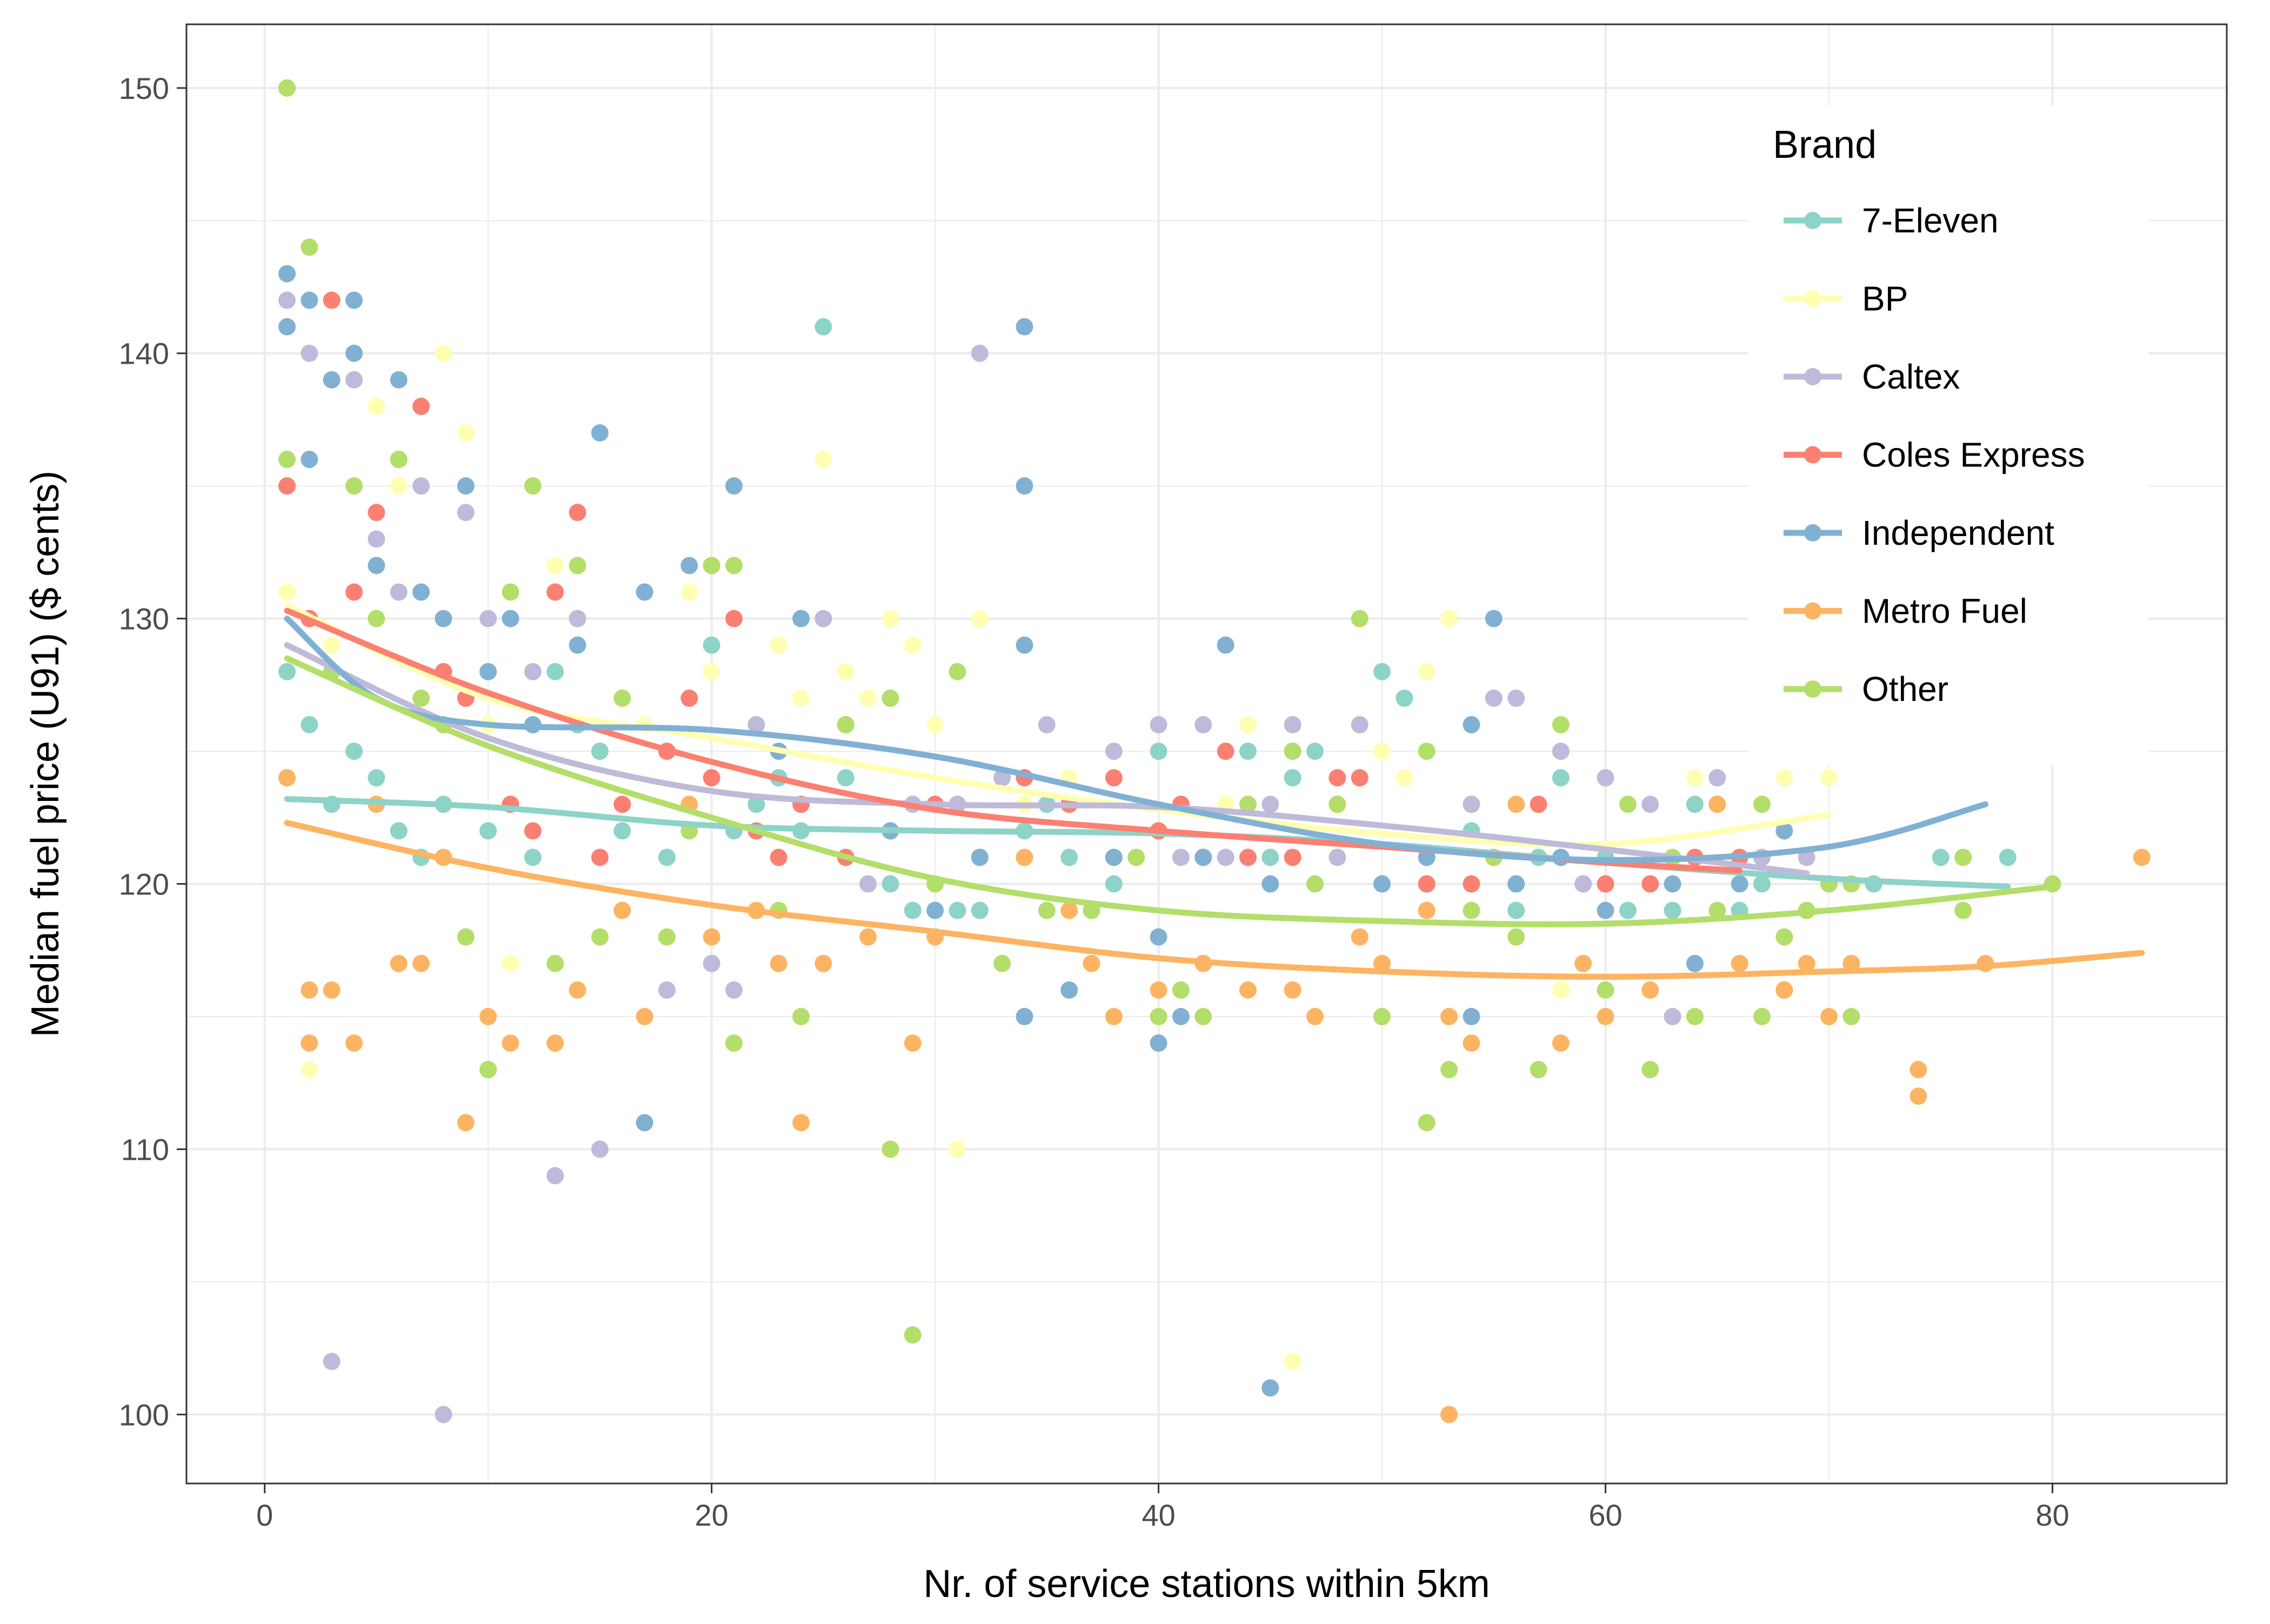 The image size is (2270, 1624). What do you see at coordinates (1812, 377) in the screenshot?
I see `legend-key-point-caltex` at bounding box center [1812, 377].